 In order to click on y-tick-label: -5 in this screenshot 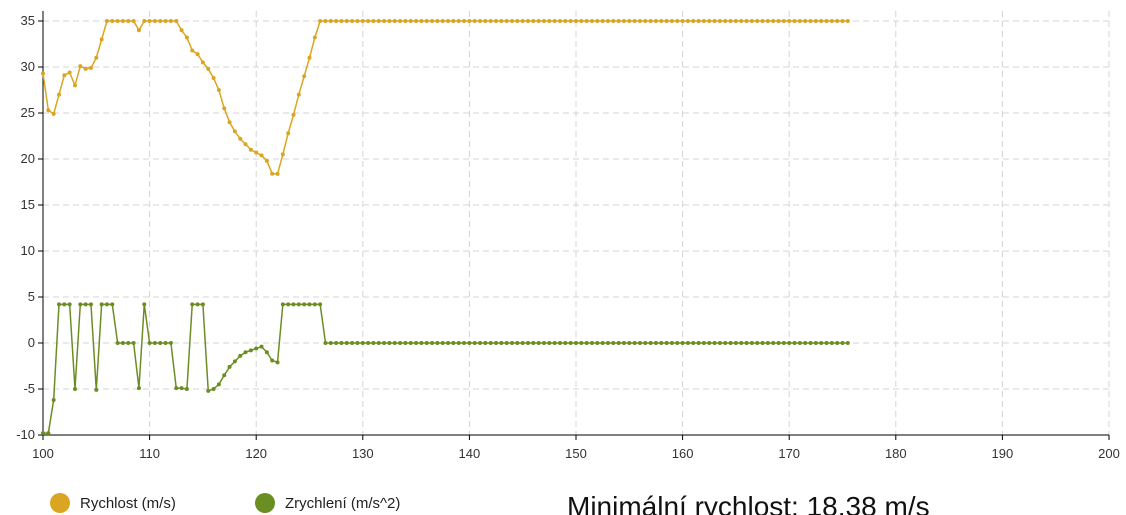, I will do `click(29, 388)`.